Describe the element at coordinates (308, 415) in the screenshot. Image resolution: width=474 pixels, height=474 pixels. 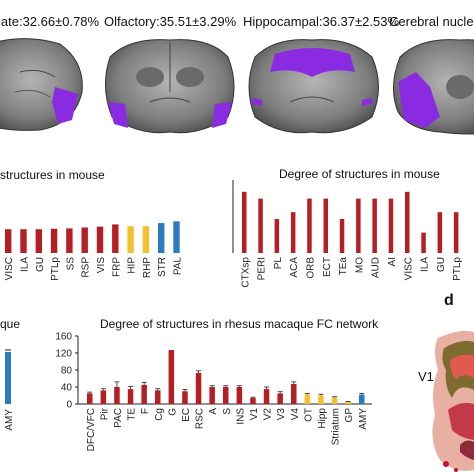
I see `xtick-macaque-OT: OT` at that location.